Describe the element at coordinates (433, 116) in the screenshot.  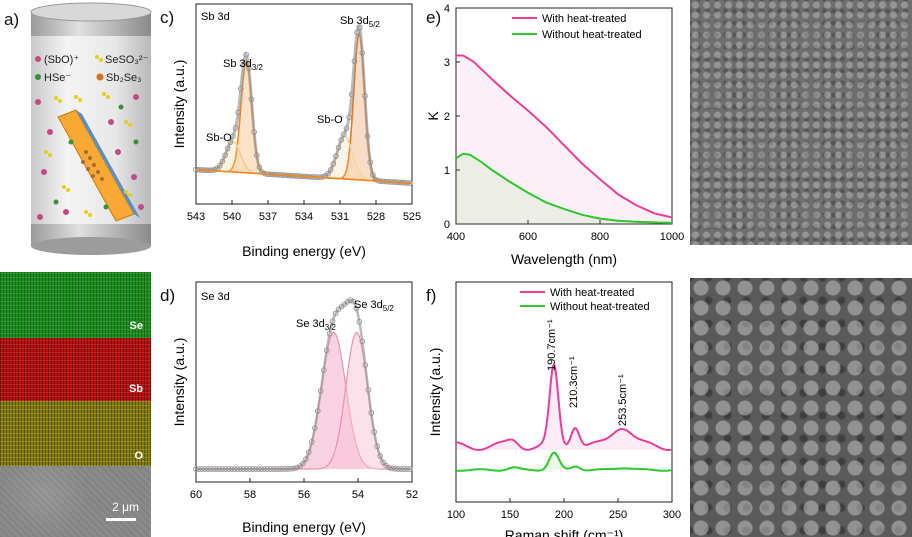
I see `y-axis-label: K` at that location.